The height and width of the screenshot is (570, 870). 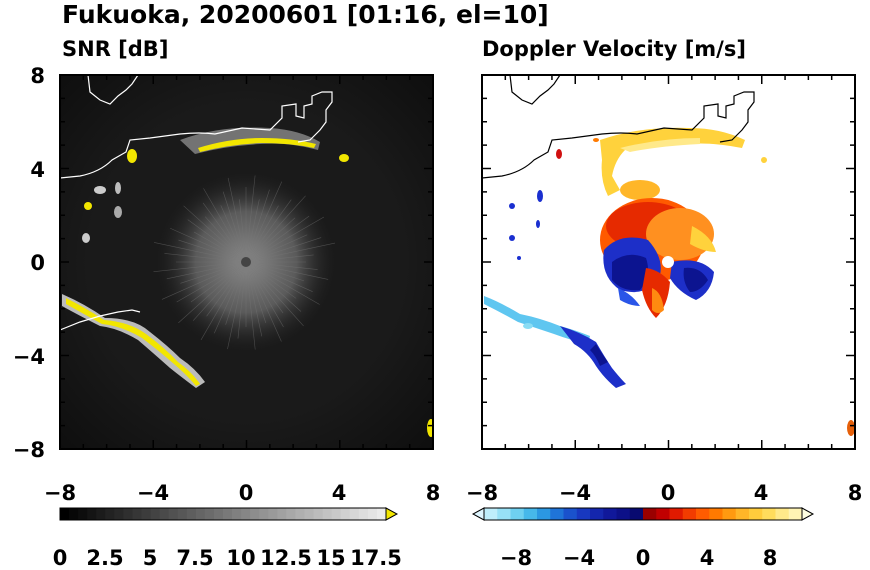 I want to click on doppler-coastline, so click(x=618, y=127).